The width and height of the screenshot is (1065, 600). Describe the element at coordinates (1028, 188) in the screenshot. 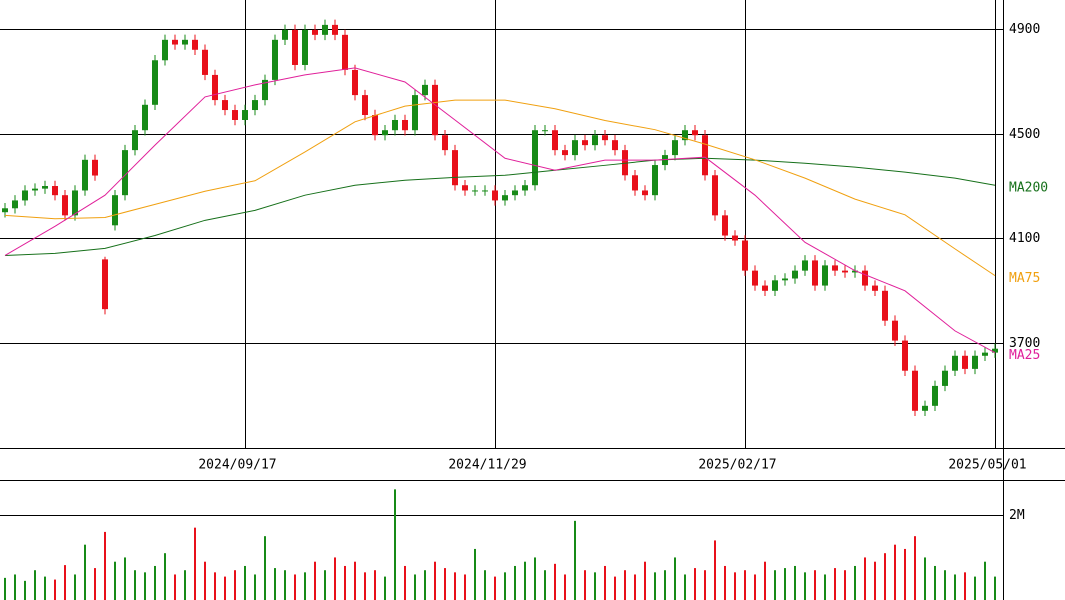

I see `legend-label: MA200` at that location.